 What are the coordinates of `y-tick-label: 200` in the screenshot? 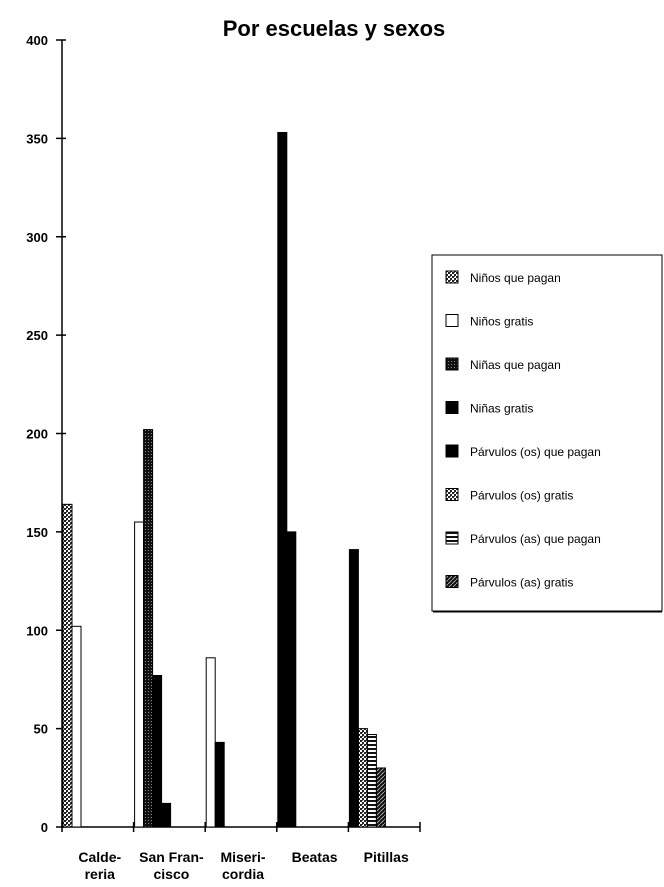 It's located at (37, 434).